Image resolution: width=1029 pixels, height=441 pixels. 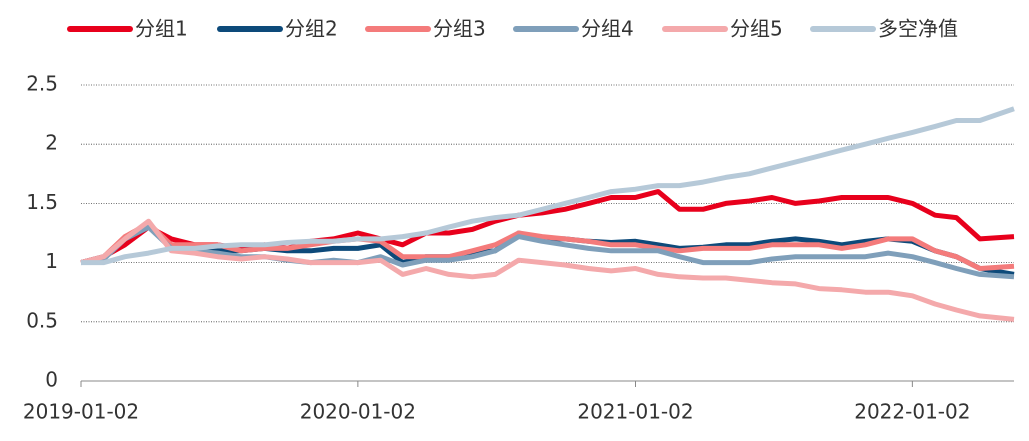 What do you see at coordinates (51, 380) in the screenshot?
I see `y-tick-label: 0` at bounding box center [51, 380].